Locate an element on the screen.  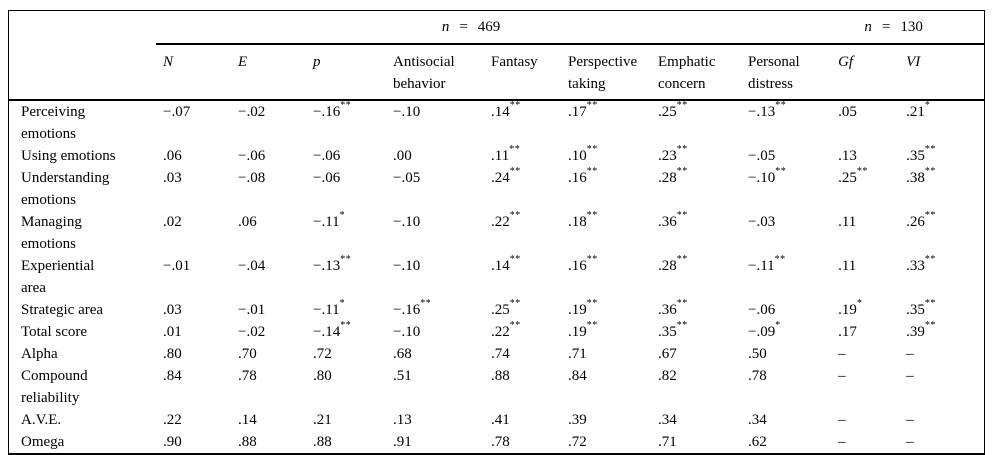
column-header-n: N is located at coordinates (193, 72).